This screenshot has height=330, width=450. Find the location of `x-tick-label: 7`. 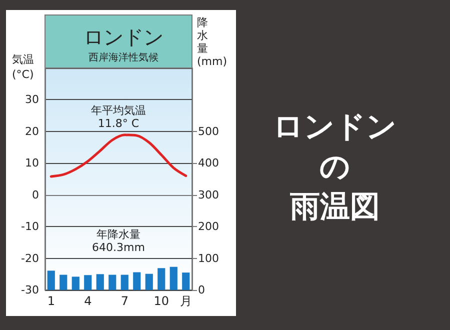

x-tick-label: 7 is located at coordinates (124, 301).